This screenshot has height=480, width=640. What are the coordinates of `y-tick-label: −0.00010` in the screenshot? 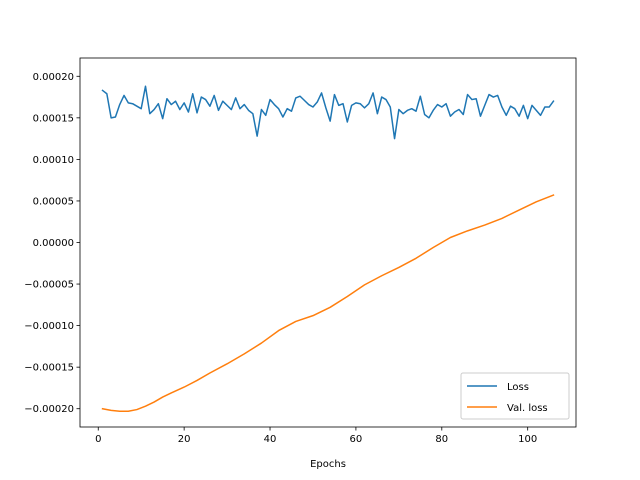 It's located at (49, 326).